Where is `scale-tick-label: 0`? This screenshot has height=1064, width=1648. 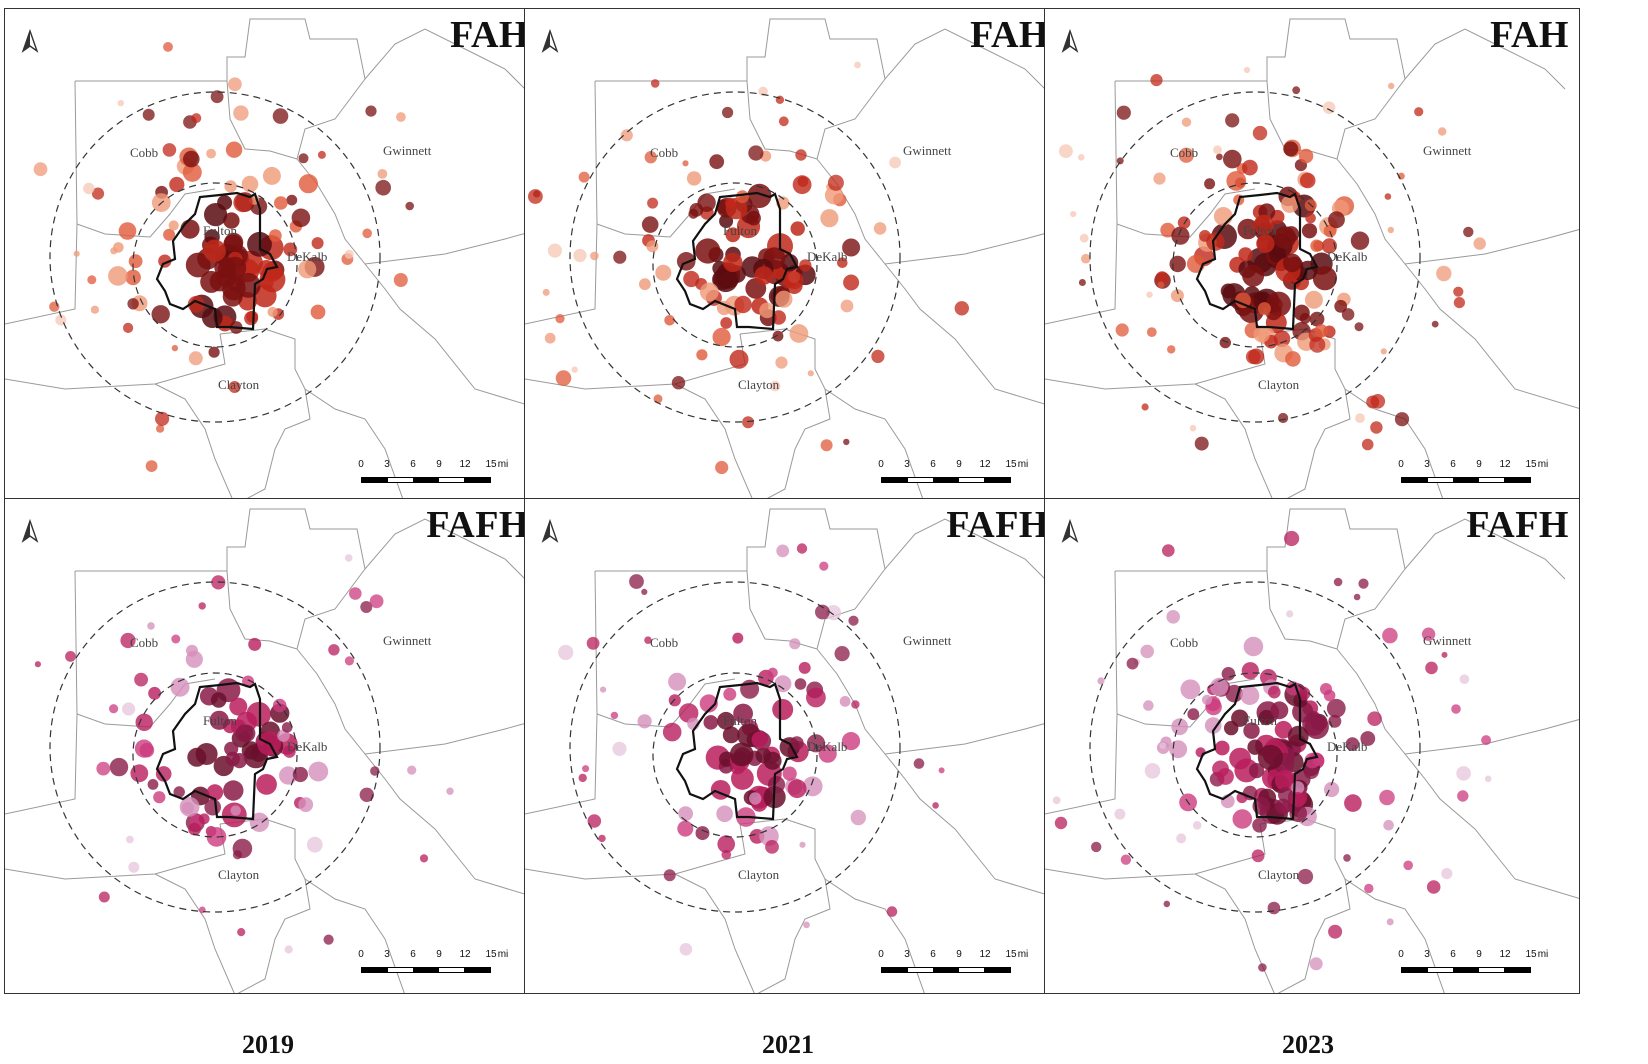 scale-tick-label: 0 is located at coordinates (1401, 954).